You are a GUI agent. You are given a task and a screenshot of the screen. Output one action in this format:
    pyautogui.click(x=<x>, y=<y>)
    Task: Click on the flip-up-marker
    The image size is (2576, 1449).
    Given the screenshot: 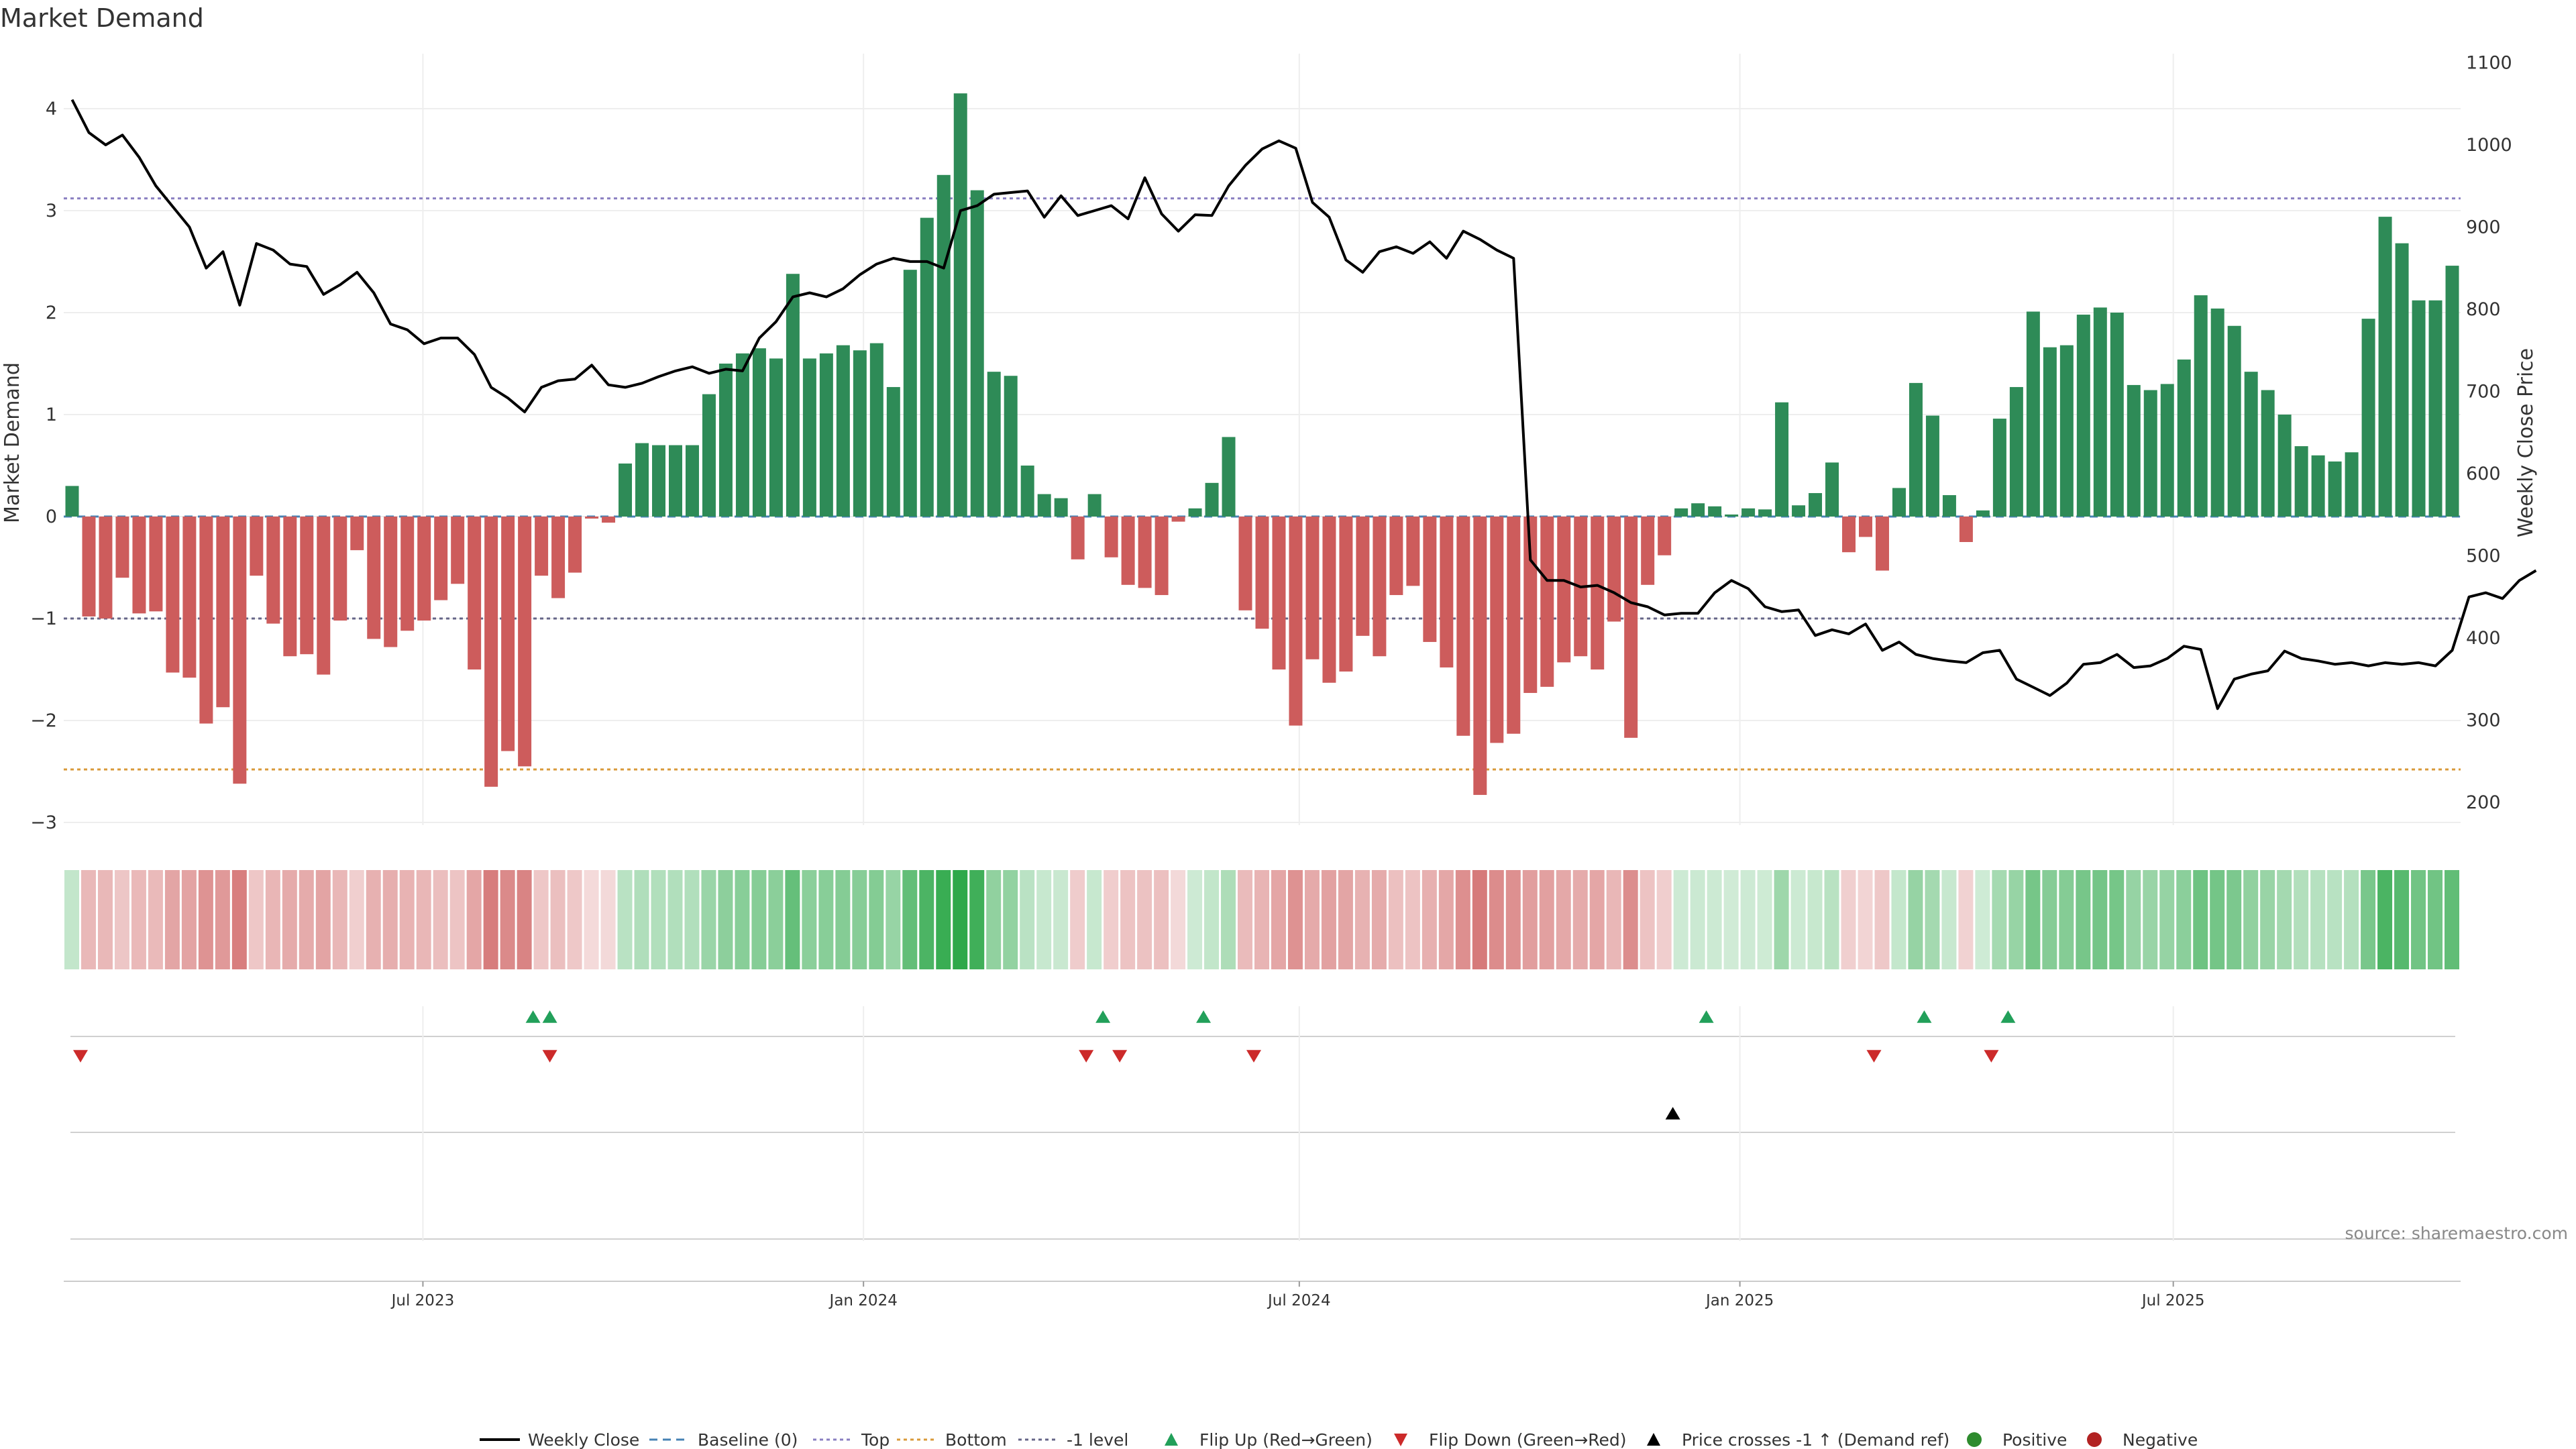 What is the action you would take?
    pyautogui.click(x=1204, y=1016)
    